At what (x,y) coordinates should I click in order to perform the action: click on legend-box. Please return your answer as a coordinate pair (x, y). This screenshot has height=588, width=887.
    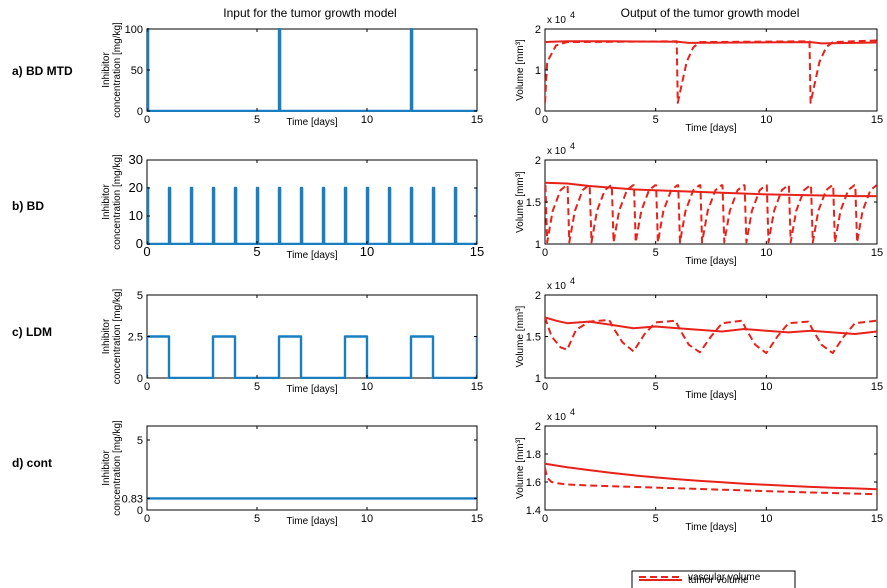
    Looking at the image, I should click on (713, 579).